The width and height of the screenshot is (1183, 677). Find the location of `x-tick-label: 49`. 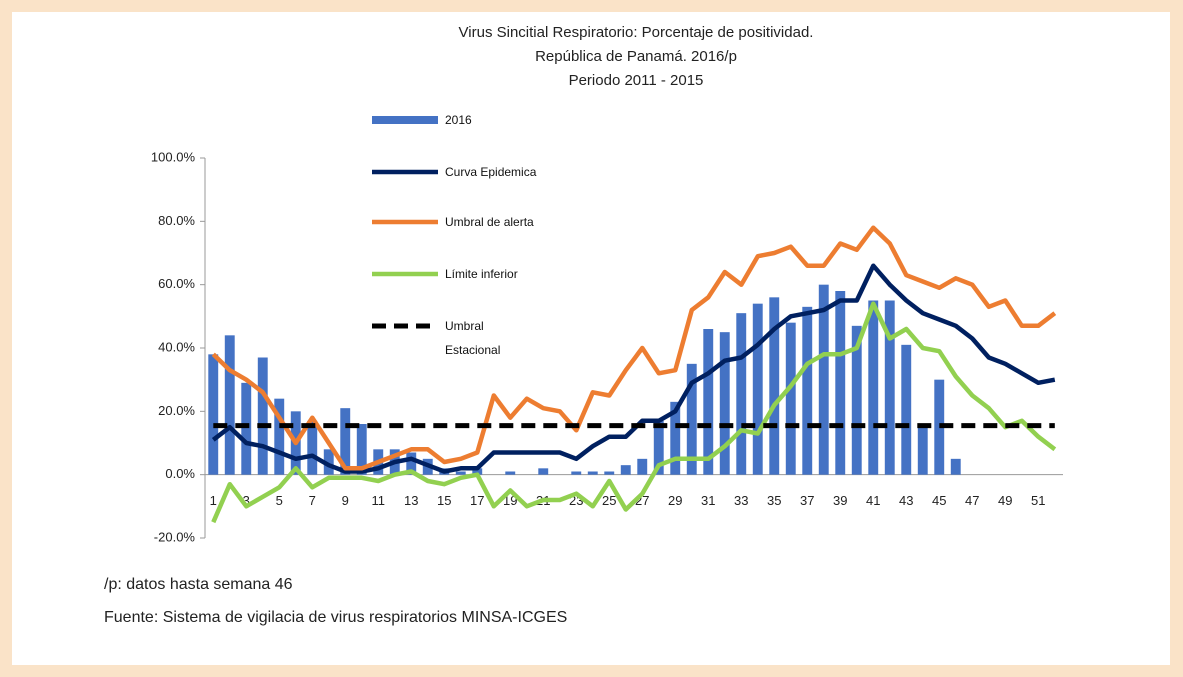

x-tick-label: 49 is located at coordinates (1005, 500).